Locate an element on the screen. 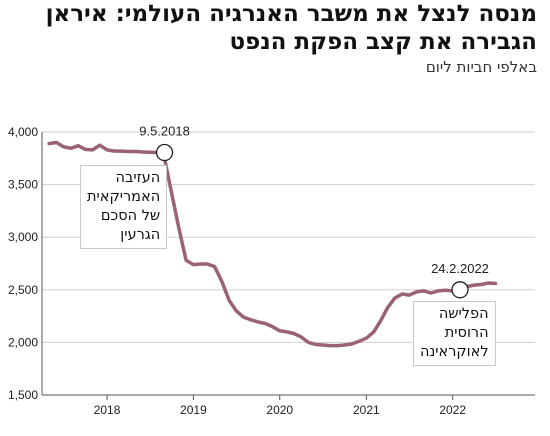  x-tick-label: 2021 is located at coordinates (366, 410).